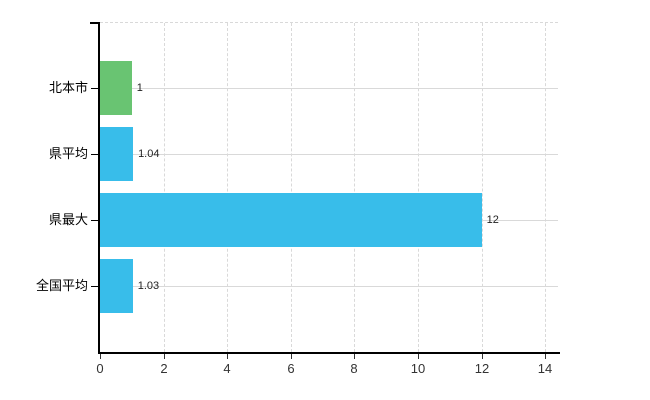 This screenshot has height=400, width=650. Describe the element at coordinates (148, 286) in the screenshot. I see `bar-value-label: 1.03` at that location.